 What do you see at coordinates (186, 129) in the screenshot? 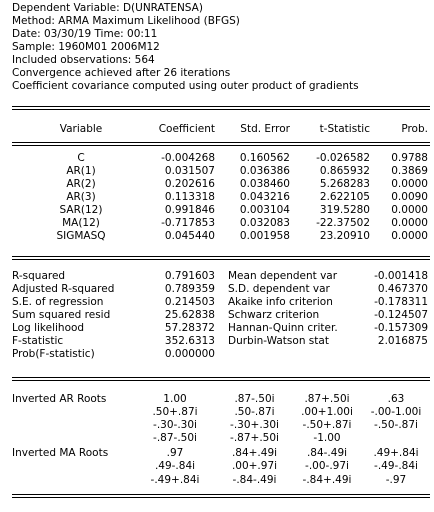
I see `col-coefficient-header: Coefficient` at bounding box center [186, 129].